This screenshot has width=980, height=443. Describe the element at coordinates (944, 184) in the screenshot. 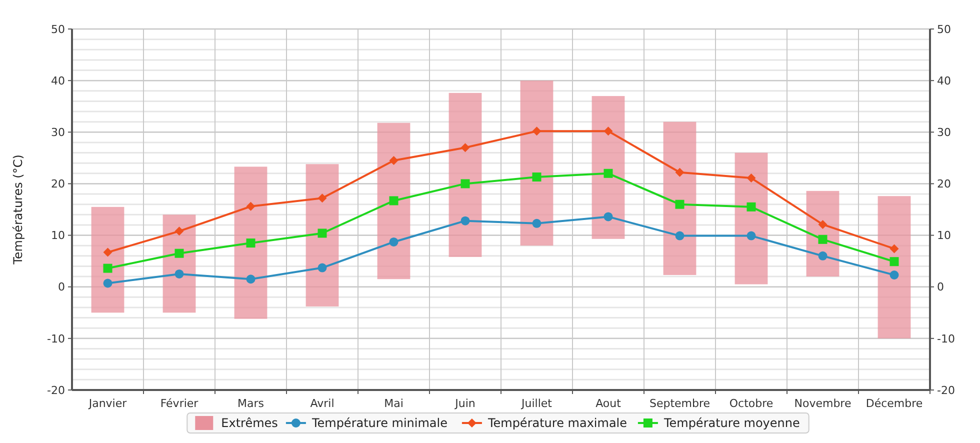

I see `y2-tick-label: 20` at that location.